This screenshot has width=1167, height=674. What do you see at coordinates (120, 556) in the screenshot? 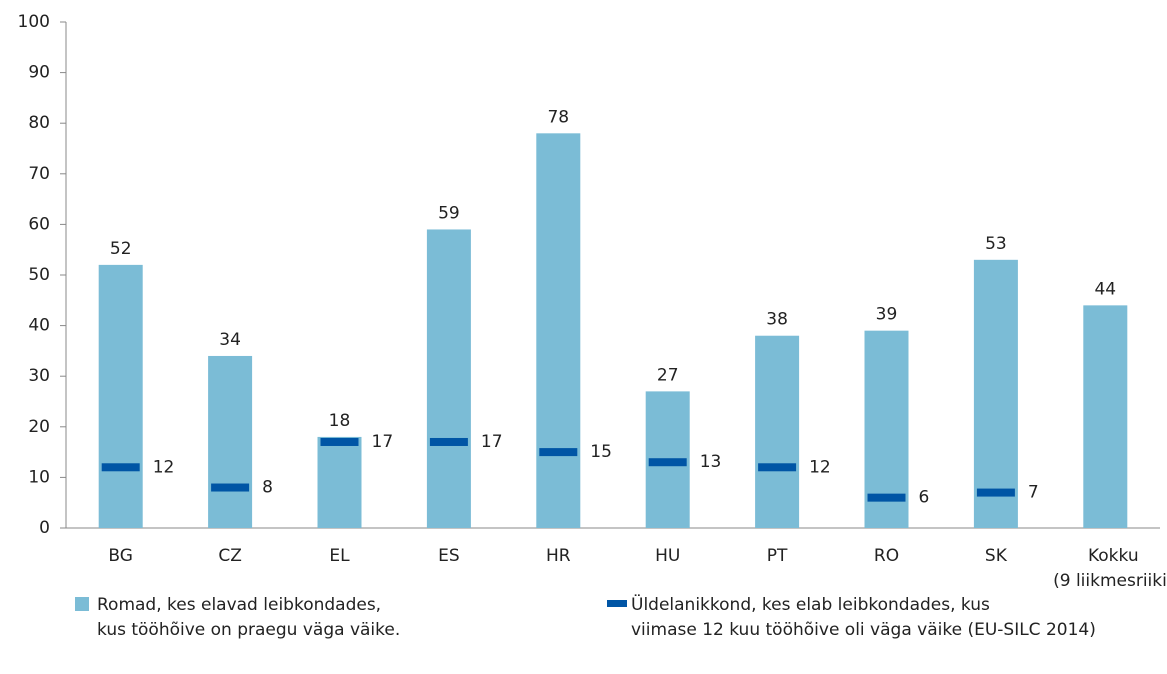
I see `x-tick-label: BG` at bounding box center [120, 556].